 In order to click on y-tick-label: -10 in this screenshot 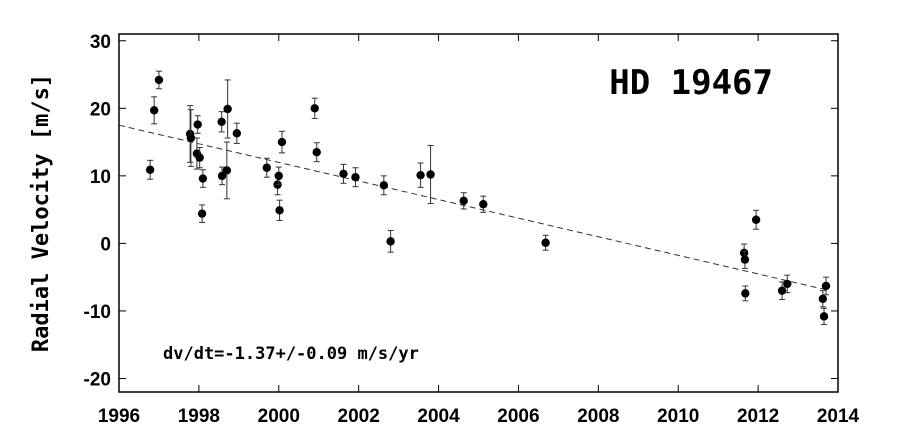, I will do `click(97, 312)`.